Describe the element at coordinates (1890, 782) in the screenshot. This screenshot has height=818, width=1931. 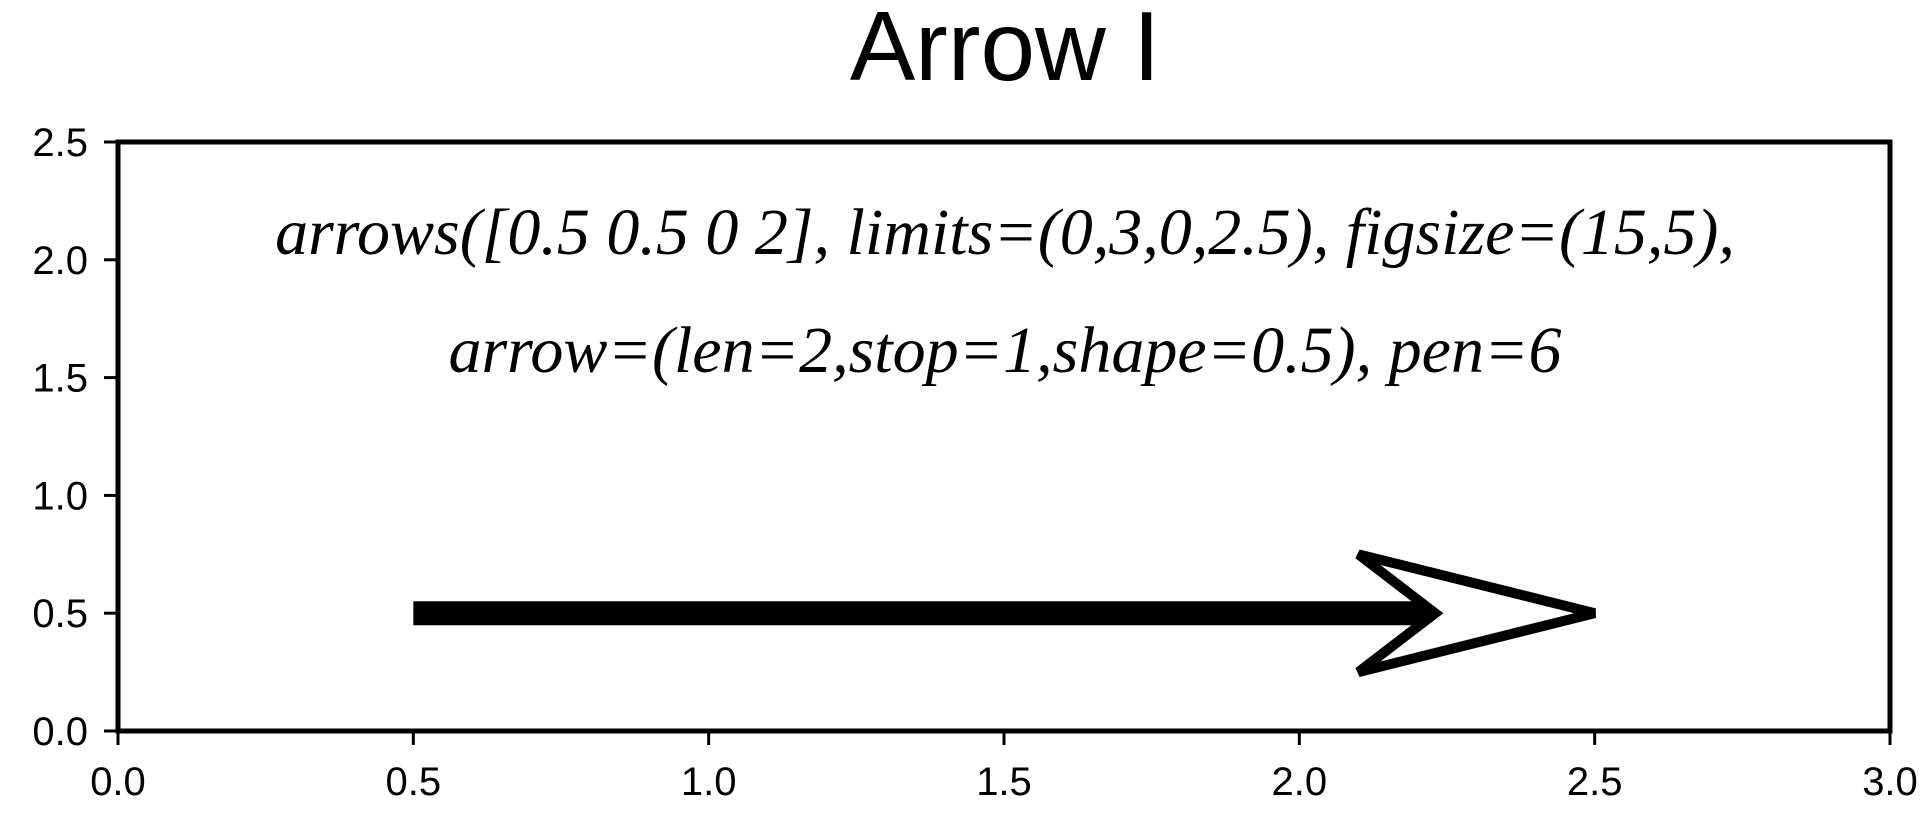
I see `x-tick-label-6: 3.0` at that location.